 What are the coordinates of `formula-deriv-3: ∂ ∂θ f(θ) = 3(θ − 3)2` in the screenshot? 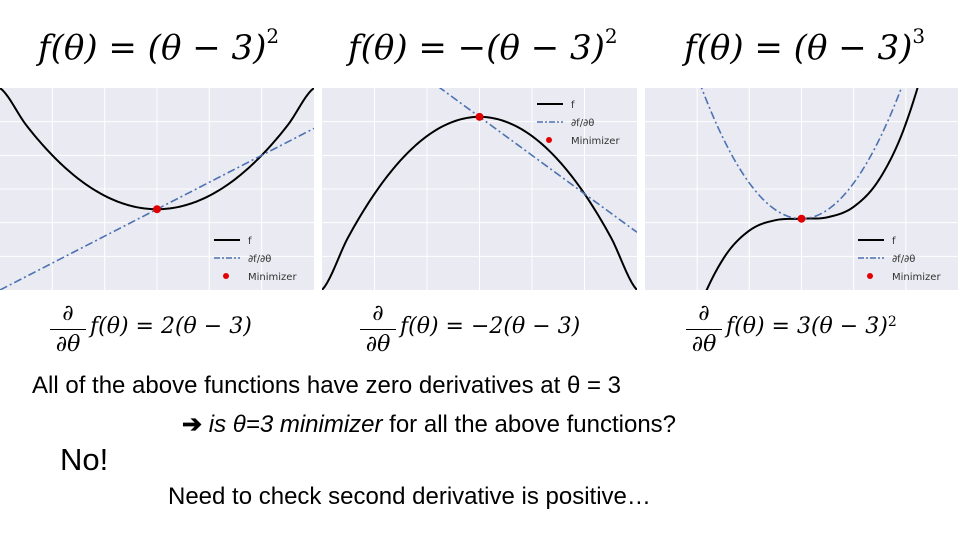 It's located at (819, 331).